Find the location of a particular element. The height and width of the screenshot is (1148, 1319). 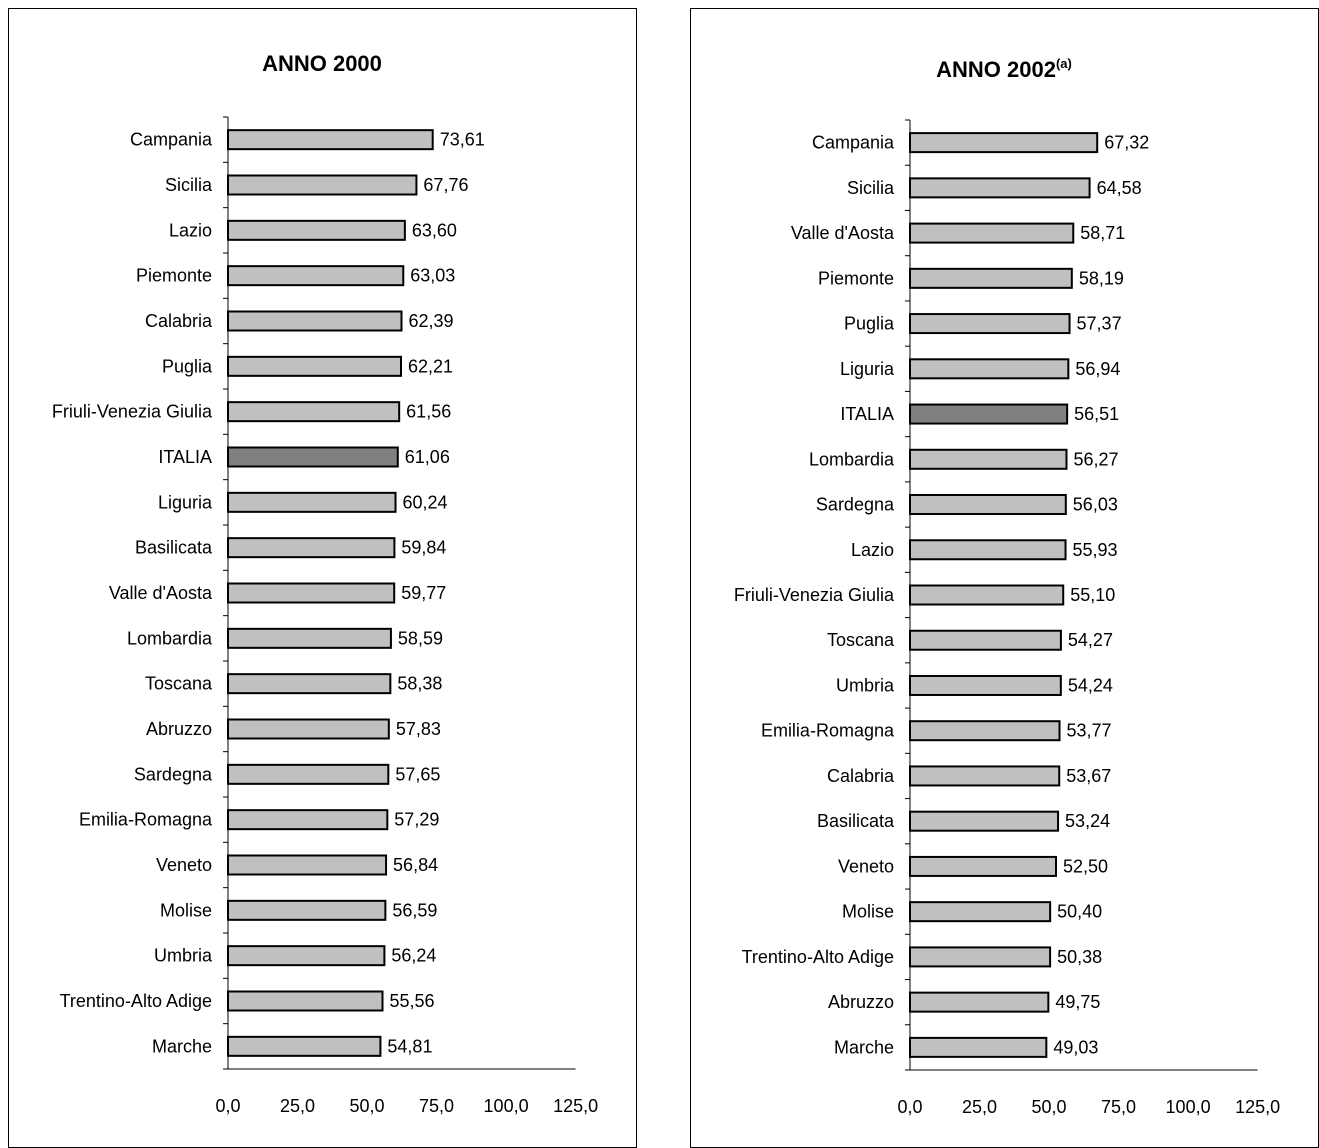

data-label: 64,58 is located at coordinates (1119, 188).